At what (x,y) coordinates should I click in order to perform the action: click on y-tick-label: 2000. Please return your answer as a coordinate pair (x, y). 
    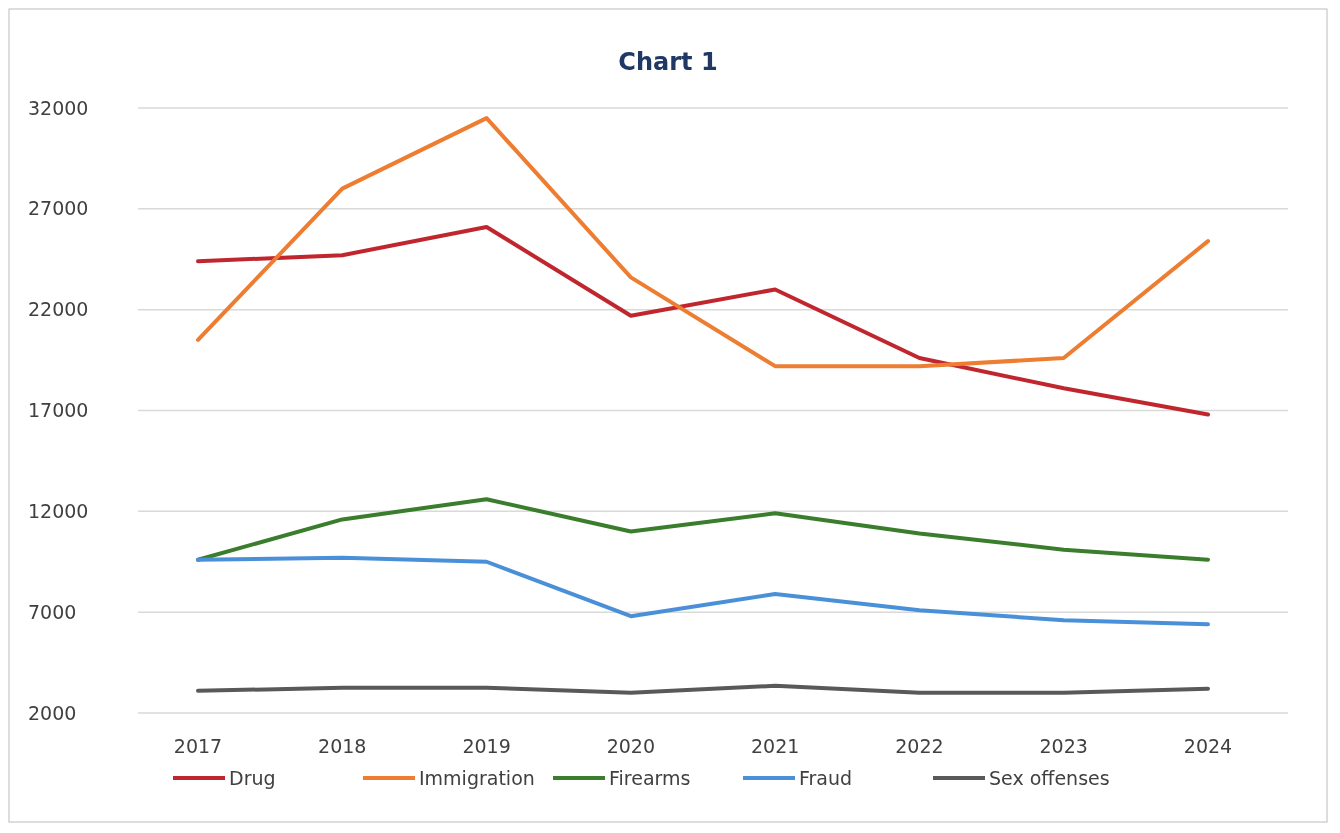
    Looking at the image, I should click on (52, 712).